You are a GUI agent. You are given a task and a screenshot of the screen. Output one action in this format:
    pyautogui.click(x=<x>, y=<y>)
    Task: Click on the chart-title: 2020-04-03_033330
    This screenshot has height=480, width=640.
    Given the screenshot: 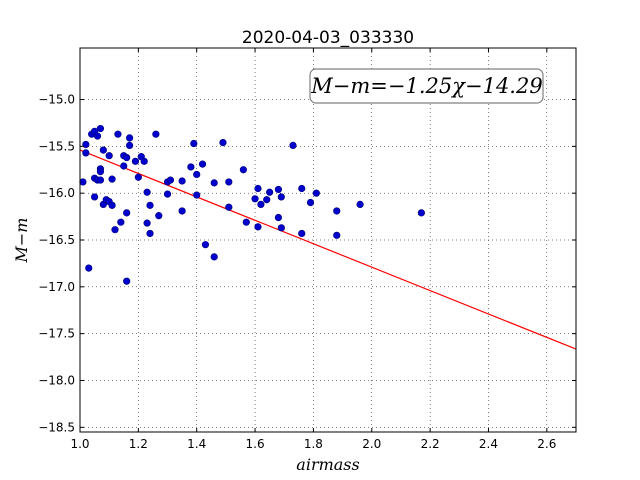 What is the action you would take?
    pyautogui.click(x=328, y=38)
    